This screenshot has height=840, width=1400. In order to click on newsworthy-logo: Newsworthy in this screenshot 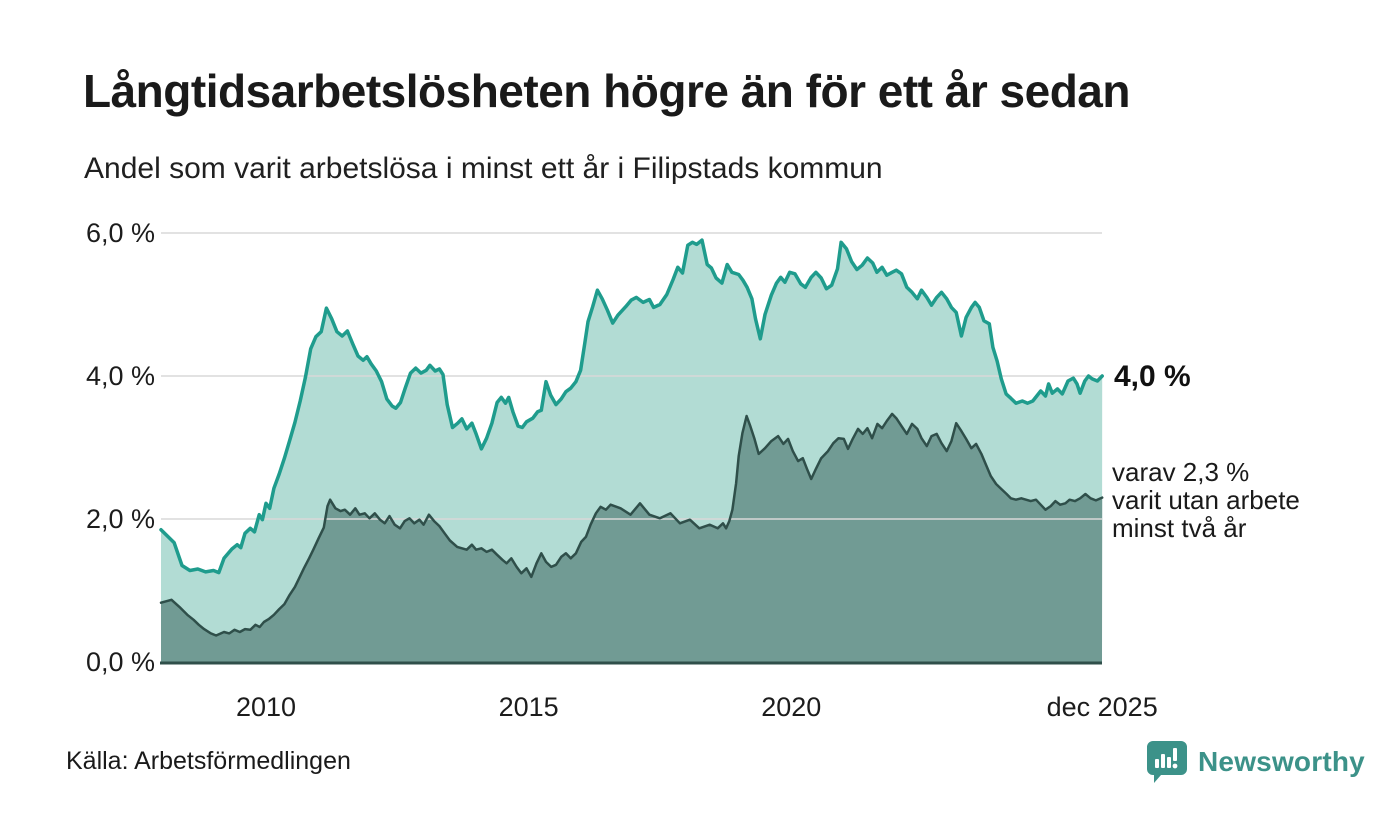, I will do `click(1255, 762)`.